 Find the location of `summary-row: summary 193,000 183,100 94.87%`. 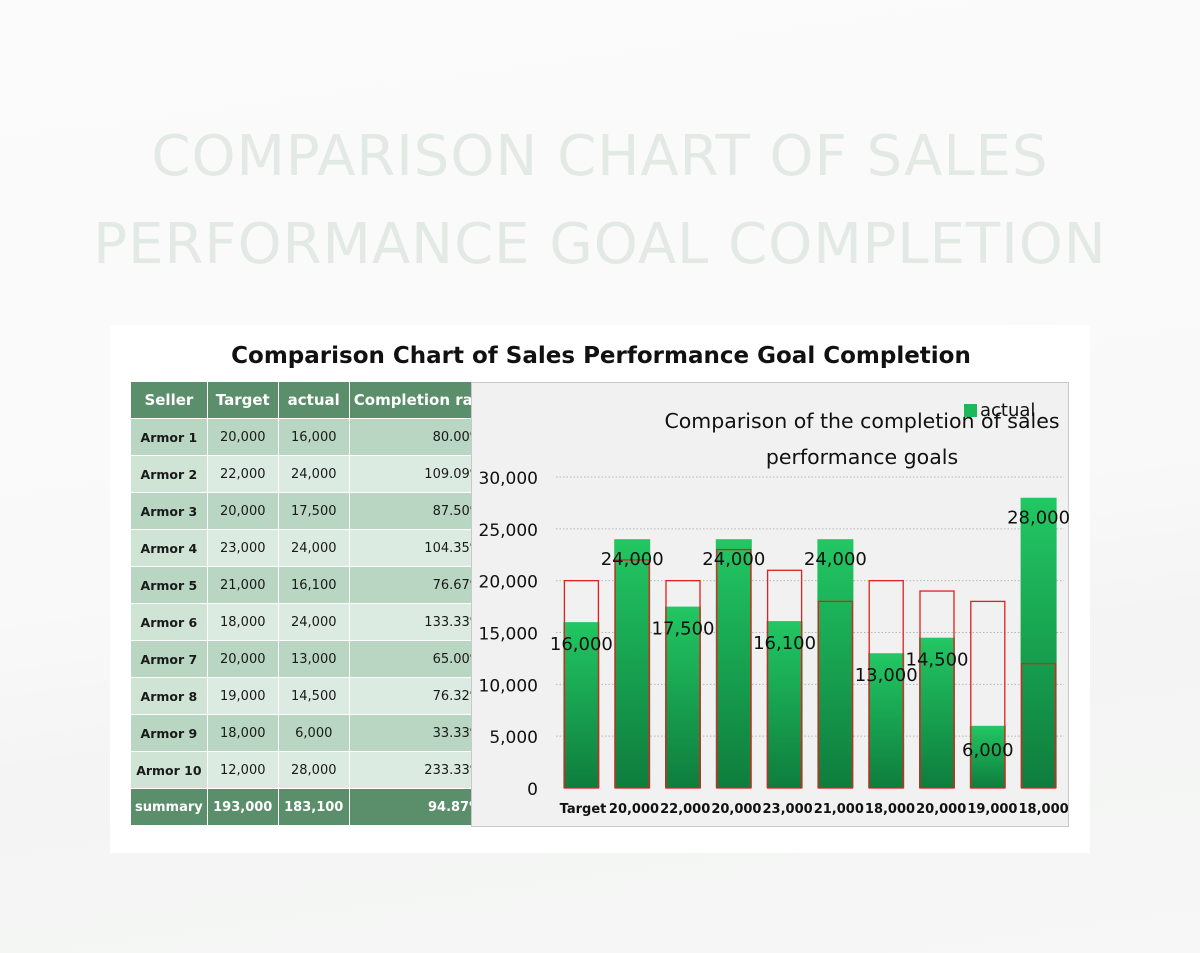

summary-row: summary 193,000 183,100 94.87% is located at coordinates (313, 807).